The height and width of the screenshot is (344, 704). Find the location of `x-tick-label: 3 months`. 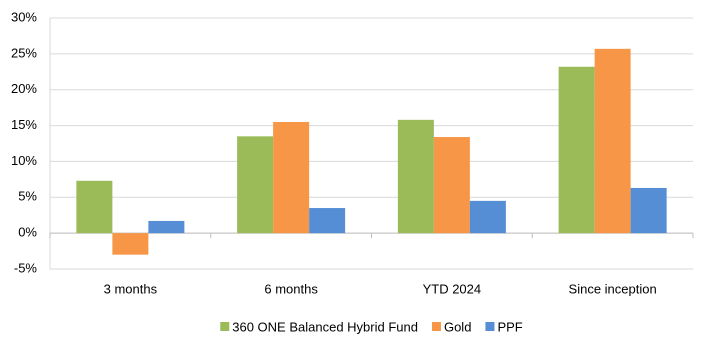

x-tick-label: 3 months is located at coordinates (131, 288).